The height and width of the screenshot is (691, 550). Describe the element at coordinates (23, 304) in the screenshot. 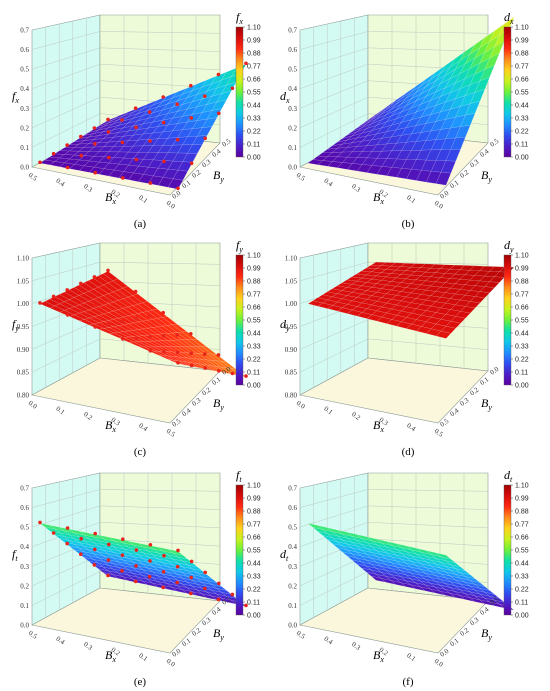

I see `z-tick-label: 1.00` at that location.